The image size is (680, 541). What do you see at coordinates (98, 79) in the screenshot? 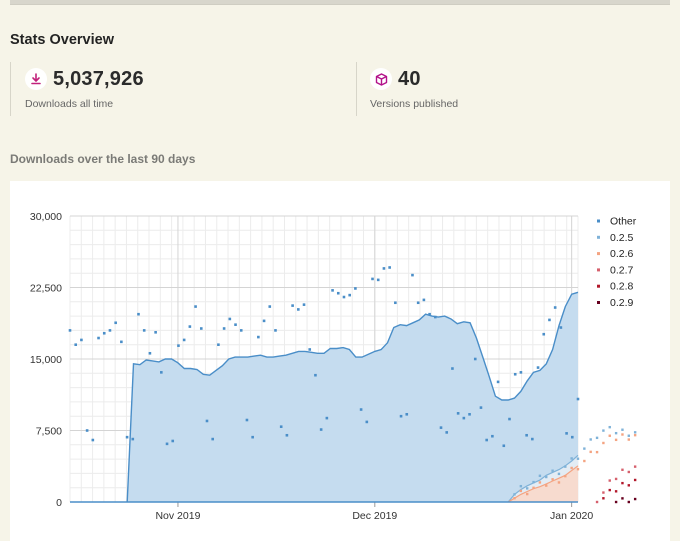
I see `downloads-value: 5,037,926` at bounding box center [98, 79].